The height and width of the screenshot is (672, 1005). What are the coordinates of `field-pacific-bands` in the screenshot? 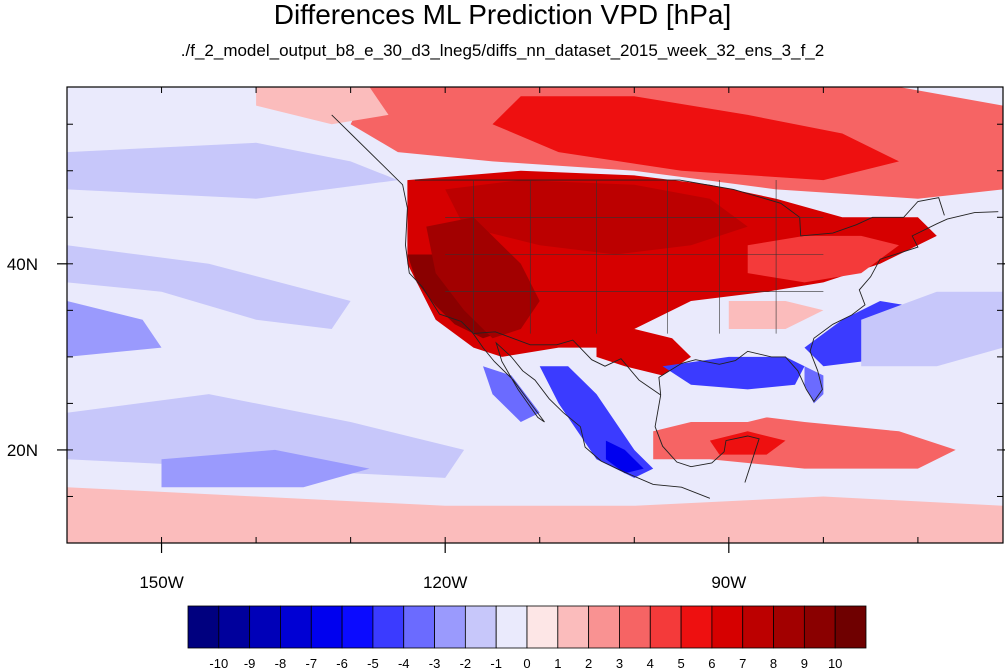 It's located at (114, 329).